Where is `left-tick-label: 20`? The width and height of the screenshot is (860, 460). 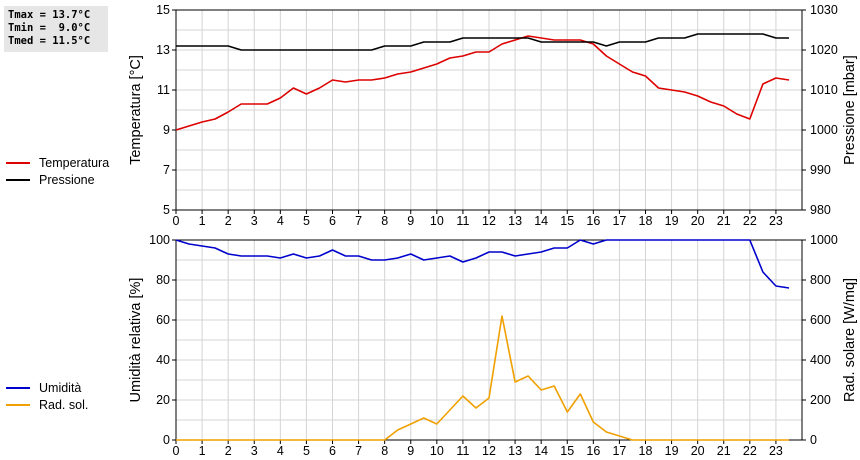 left-tick-label: 20 is located at coordinates (163, 400).